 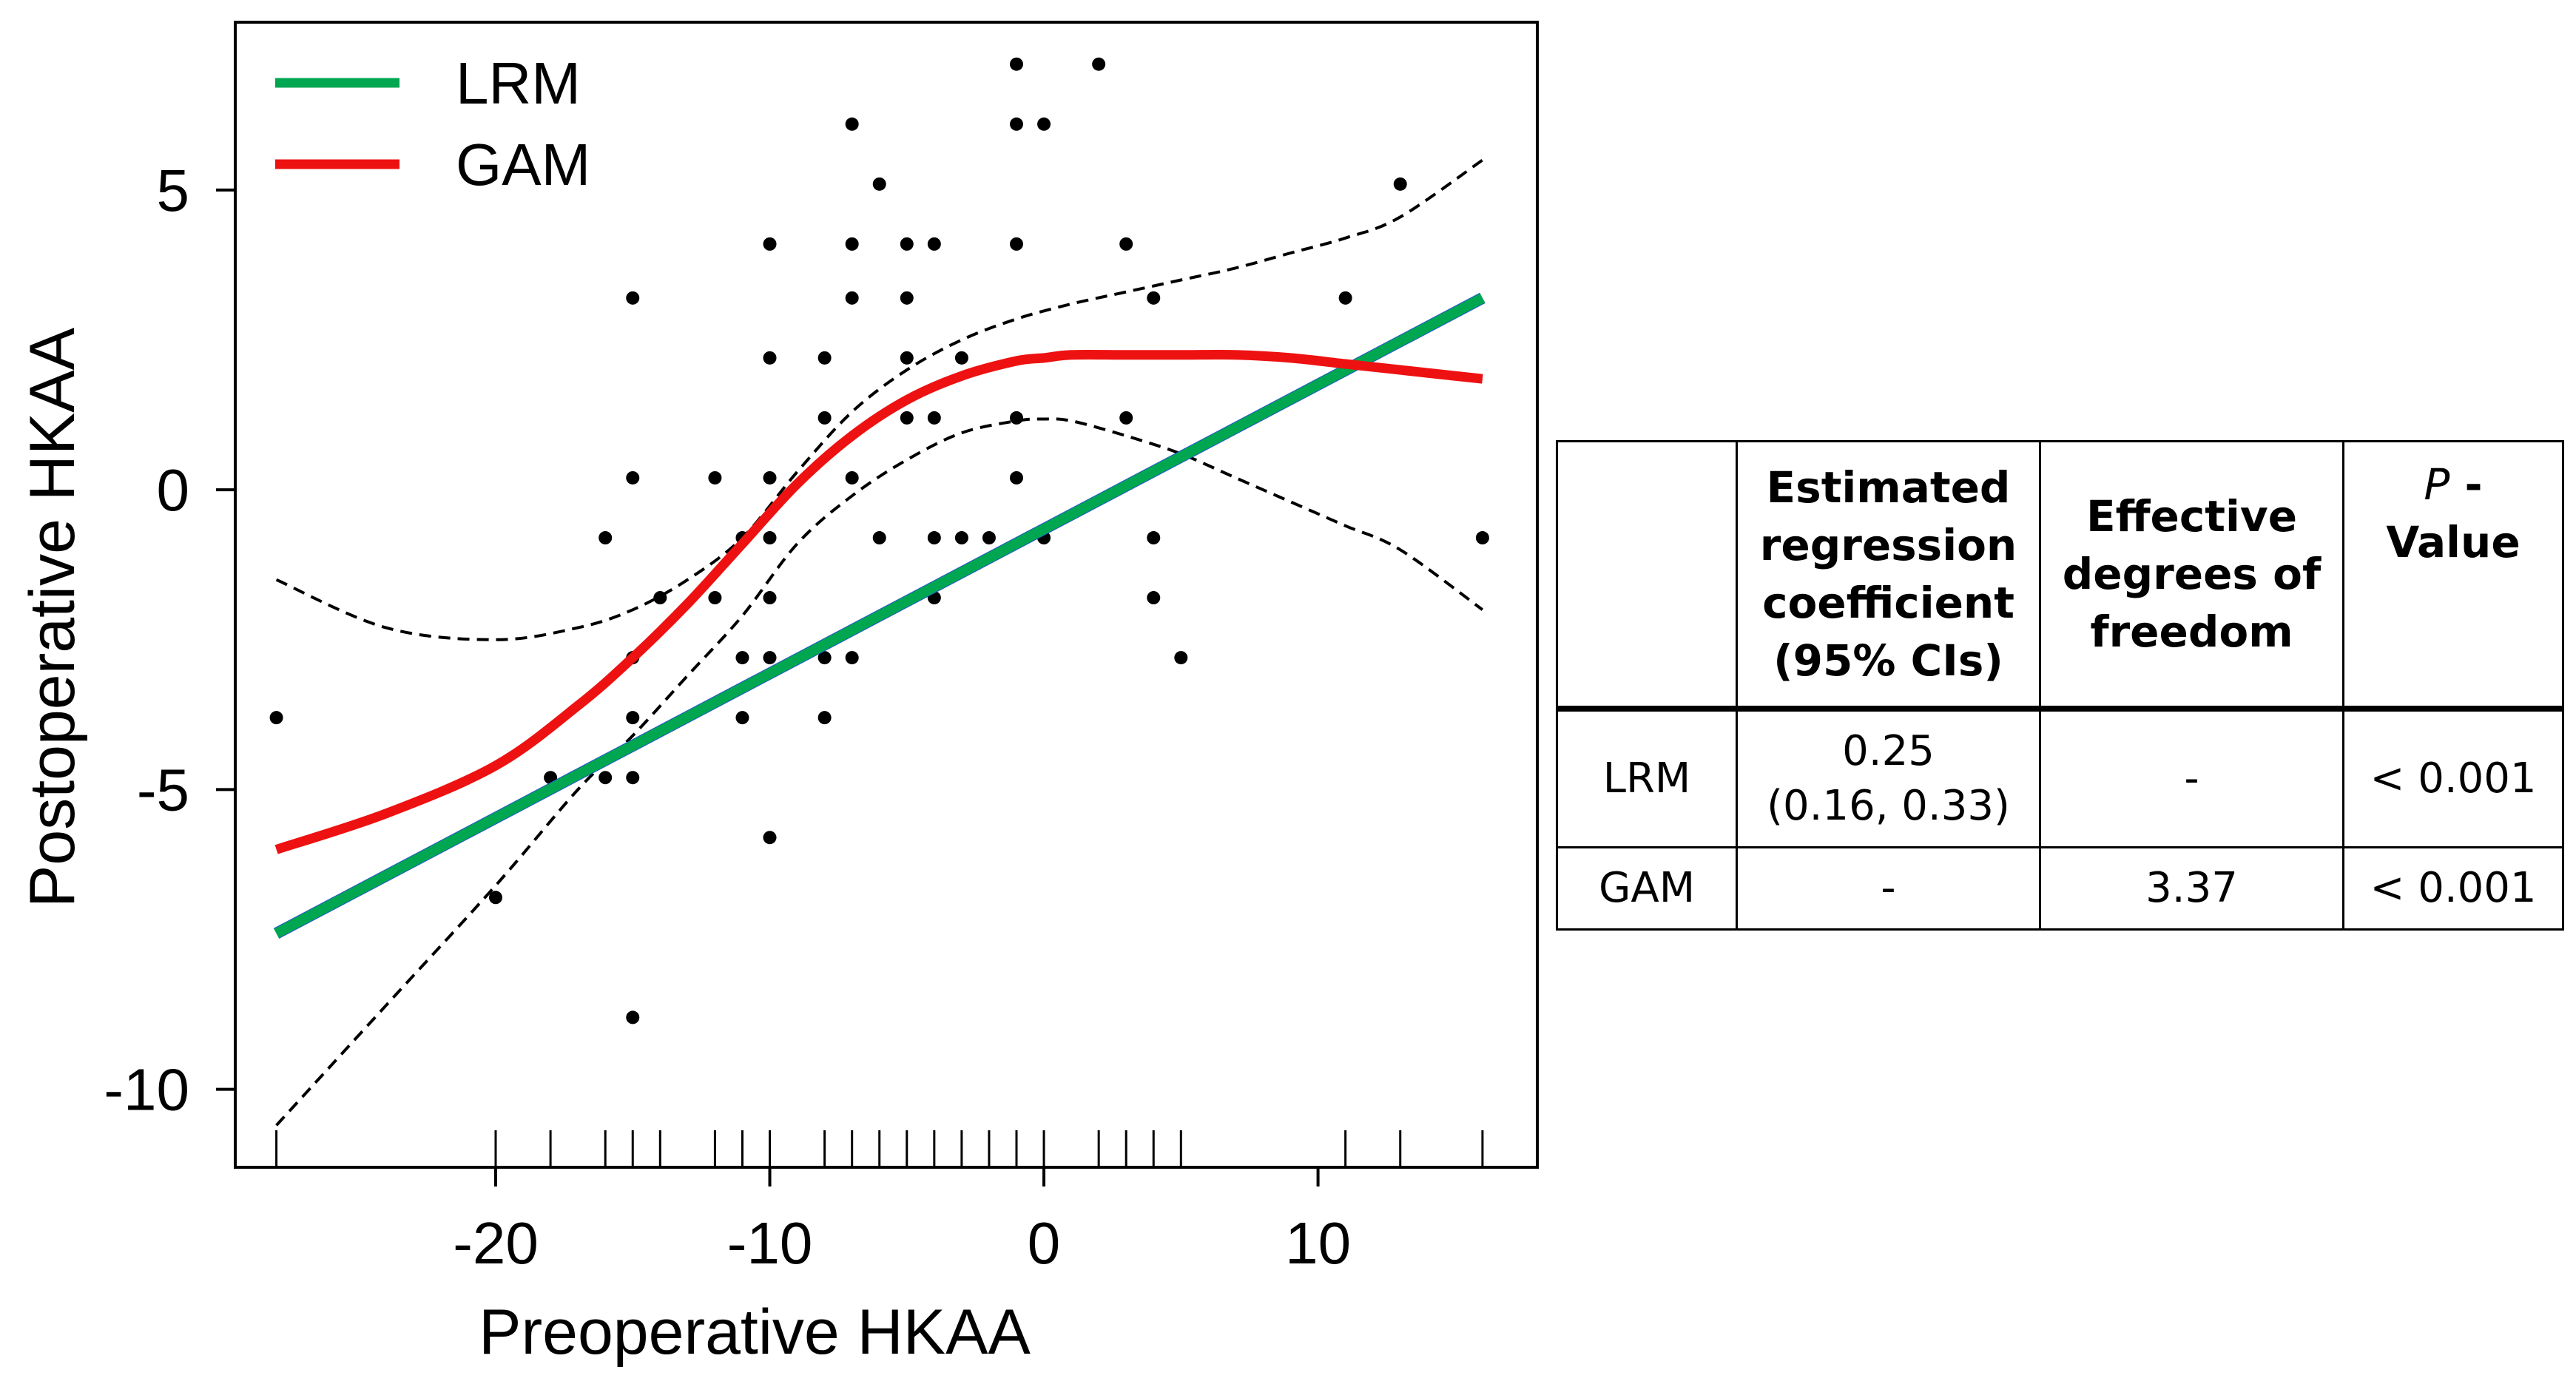 I want to click on y-tick-label: -10, so click(x=146, y=1090).